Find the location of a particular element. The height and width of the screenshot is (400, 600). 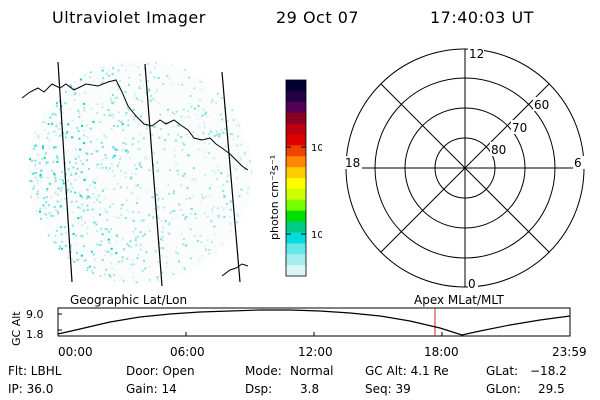

mode-label: Mode: is located at coordinates (263, 371).